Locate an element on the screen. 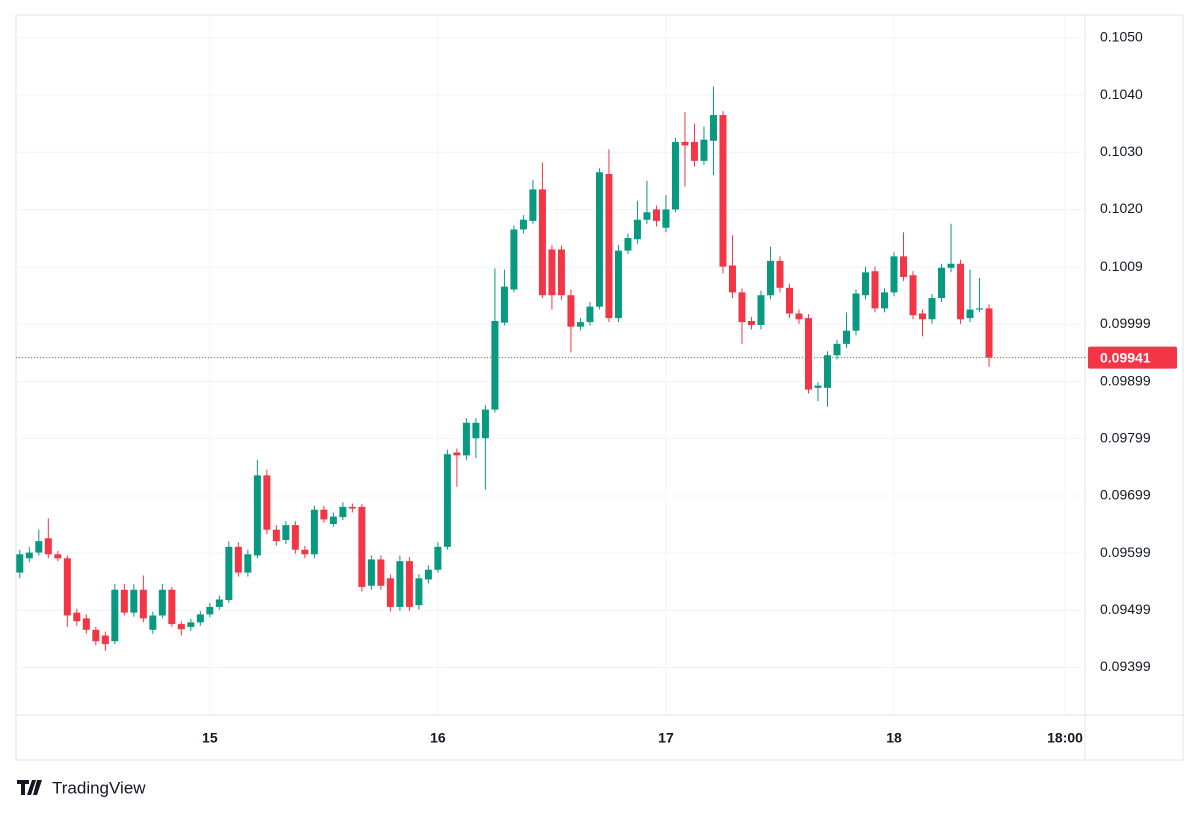  y-tick-label: 0.1009 is located at coordinates (1121, 266).